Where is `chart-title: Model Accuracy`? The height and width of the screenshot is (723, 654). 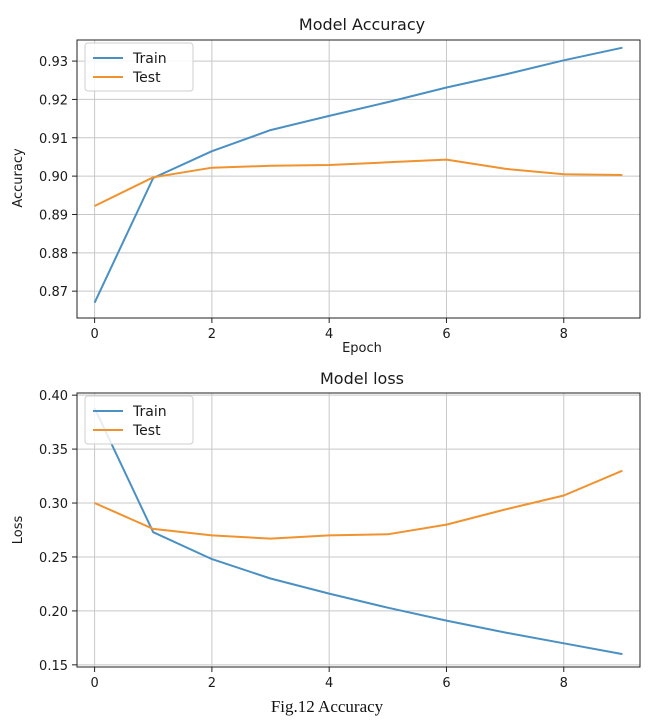
chart-title: Model Accuracy is located at coordinates (362, 24).